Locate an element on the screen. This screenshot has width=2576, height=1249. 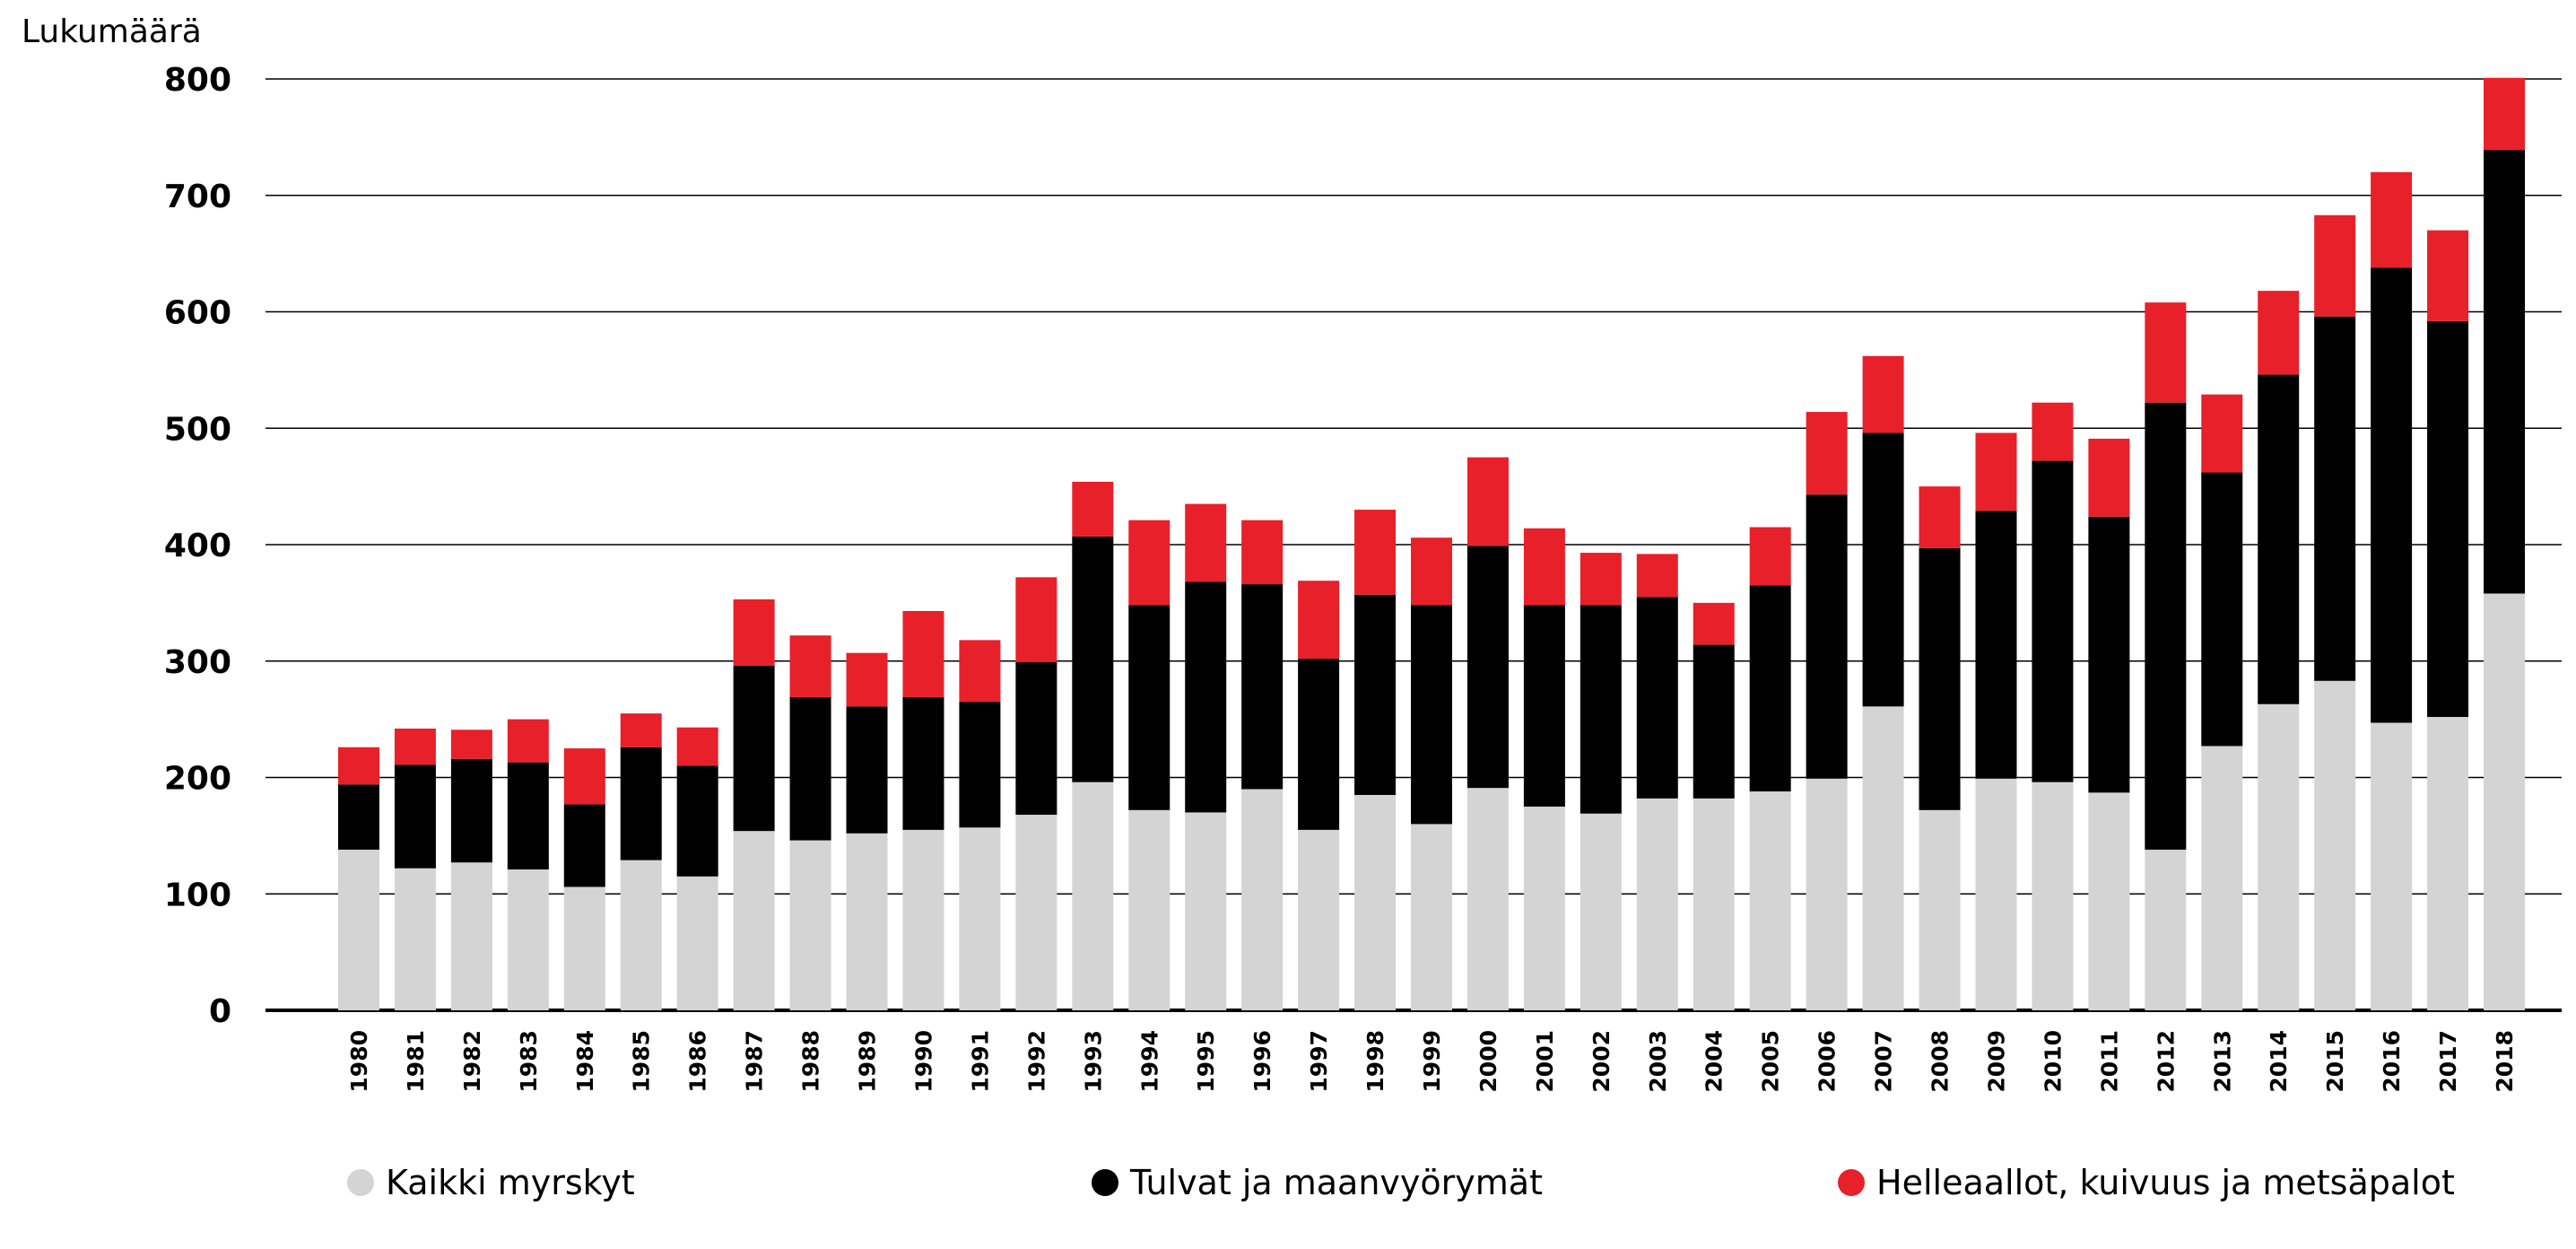
y-tick-label: 500 is located at coordinates (197, 430).